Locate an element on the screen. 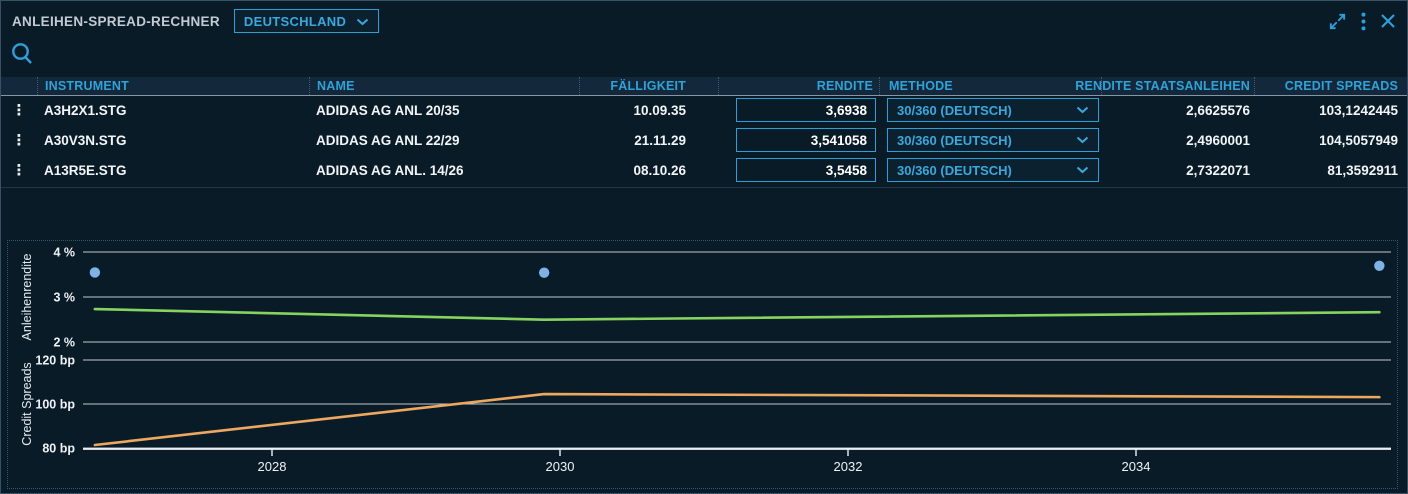  cell-faelligkeit: 08.10.26 is located at coordinates (659, 170).